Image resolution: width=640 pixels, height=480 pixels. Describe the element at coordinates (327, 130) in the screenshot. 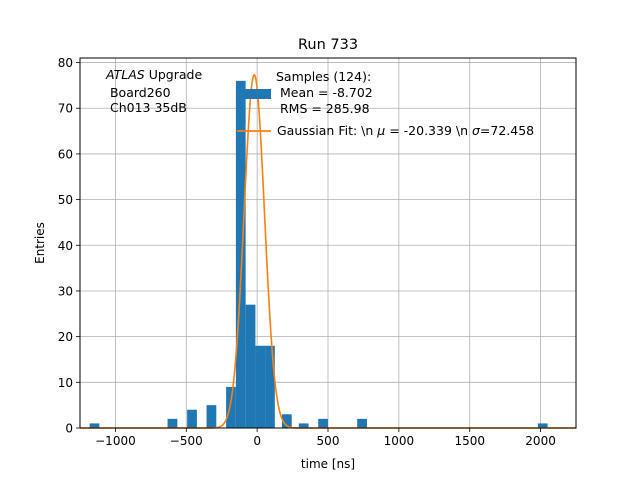

I see `legend-fit-pre: Gaussian Fit: \n` at that location.